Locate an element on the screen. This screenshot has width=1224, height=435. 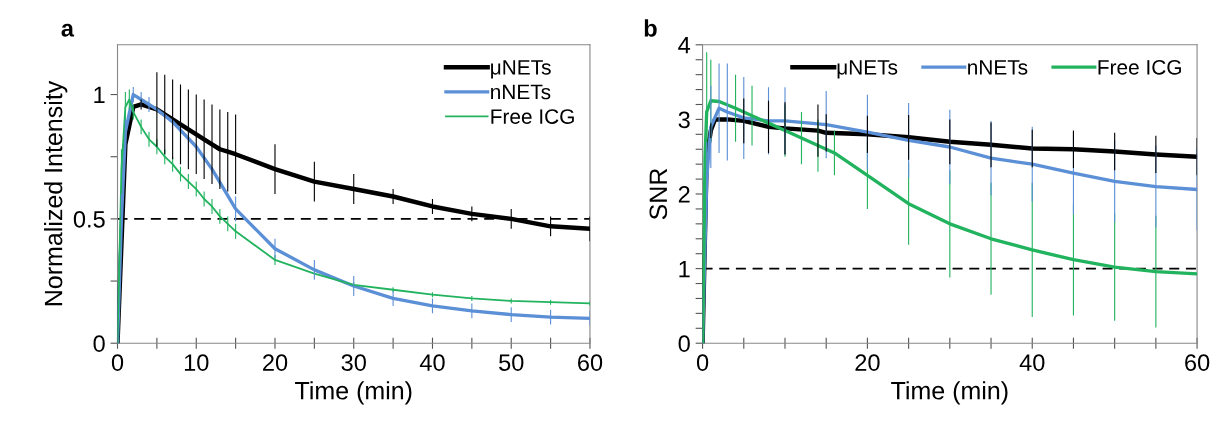
chart-title: b is located at coordinates (650, 28).